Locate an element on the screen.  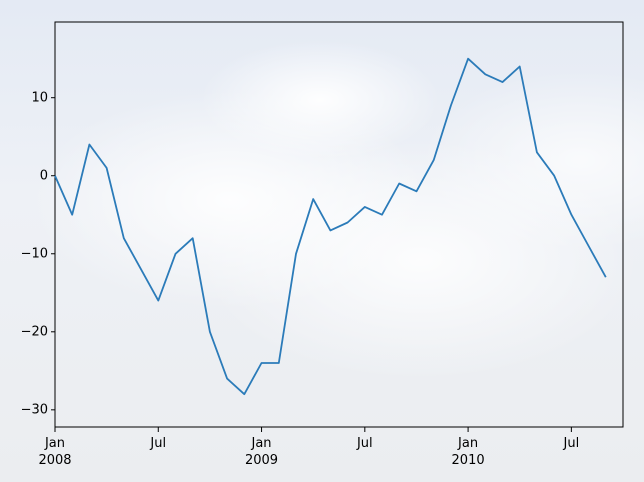
y-tick-label: −30 is located at coordinates (34, 410).